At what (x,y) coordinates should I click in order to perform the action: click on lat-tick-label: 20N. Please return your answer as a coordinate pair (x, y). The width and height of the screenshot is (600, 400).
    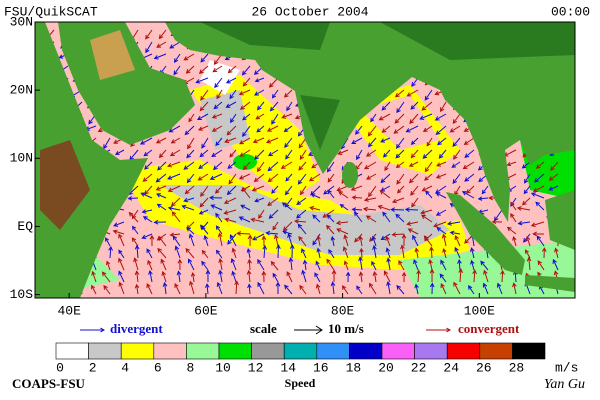
    Looking at the image, I should click on (21, 90).